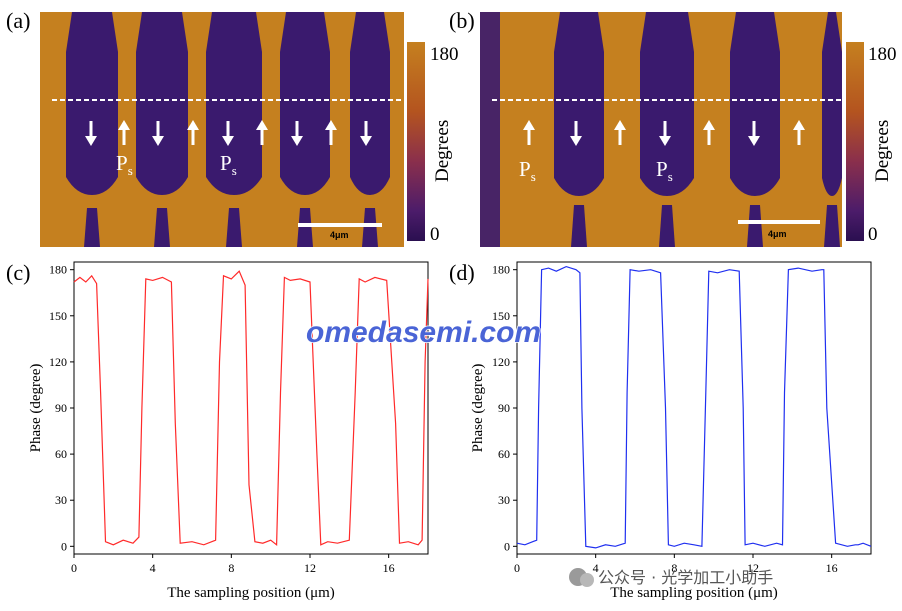  What do you see at coordinates (527, 170) in the screenshot?
I see `map-b-ps-label-1: Ps` at bounding box center [527, 170].